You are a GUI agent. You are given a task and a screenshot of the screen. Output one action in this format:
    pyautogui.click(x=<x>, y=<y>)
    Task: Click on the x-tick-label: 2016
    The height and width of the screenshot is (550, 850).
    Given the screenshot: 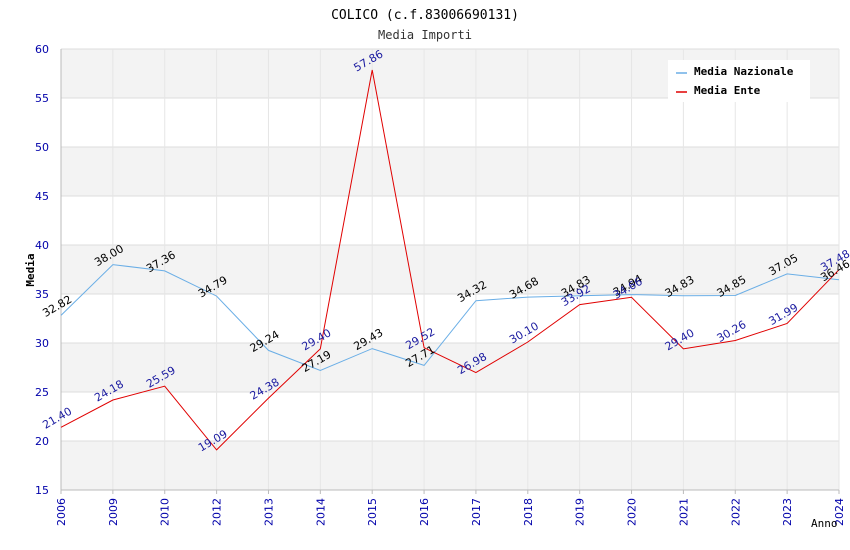 What is the action you would take?
    pyautogui.click(x=424, y=512)
    